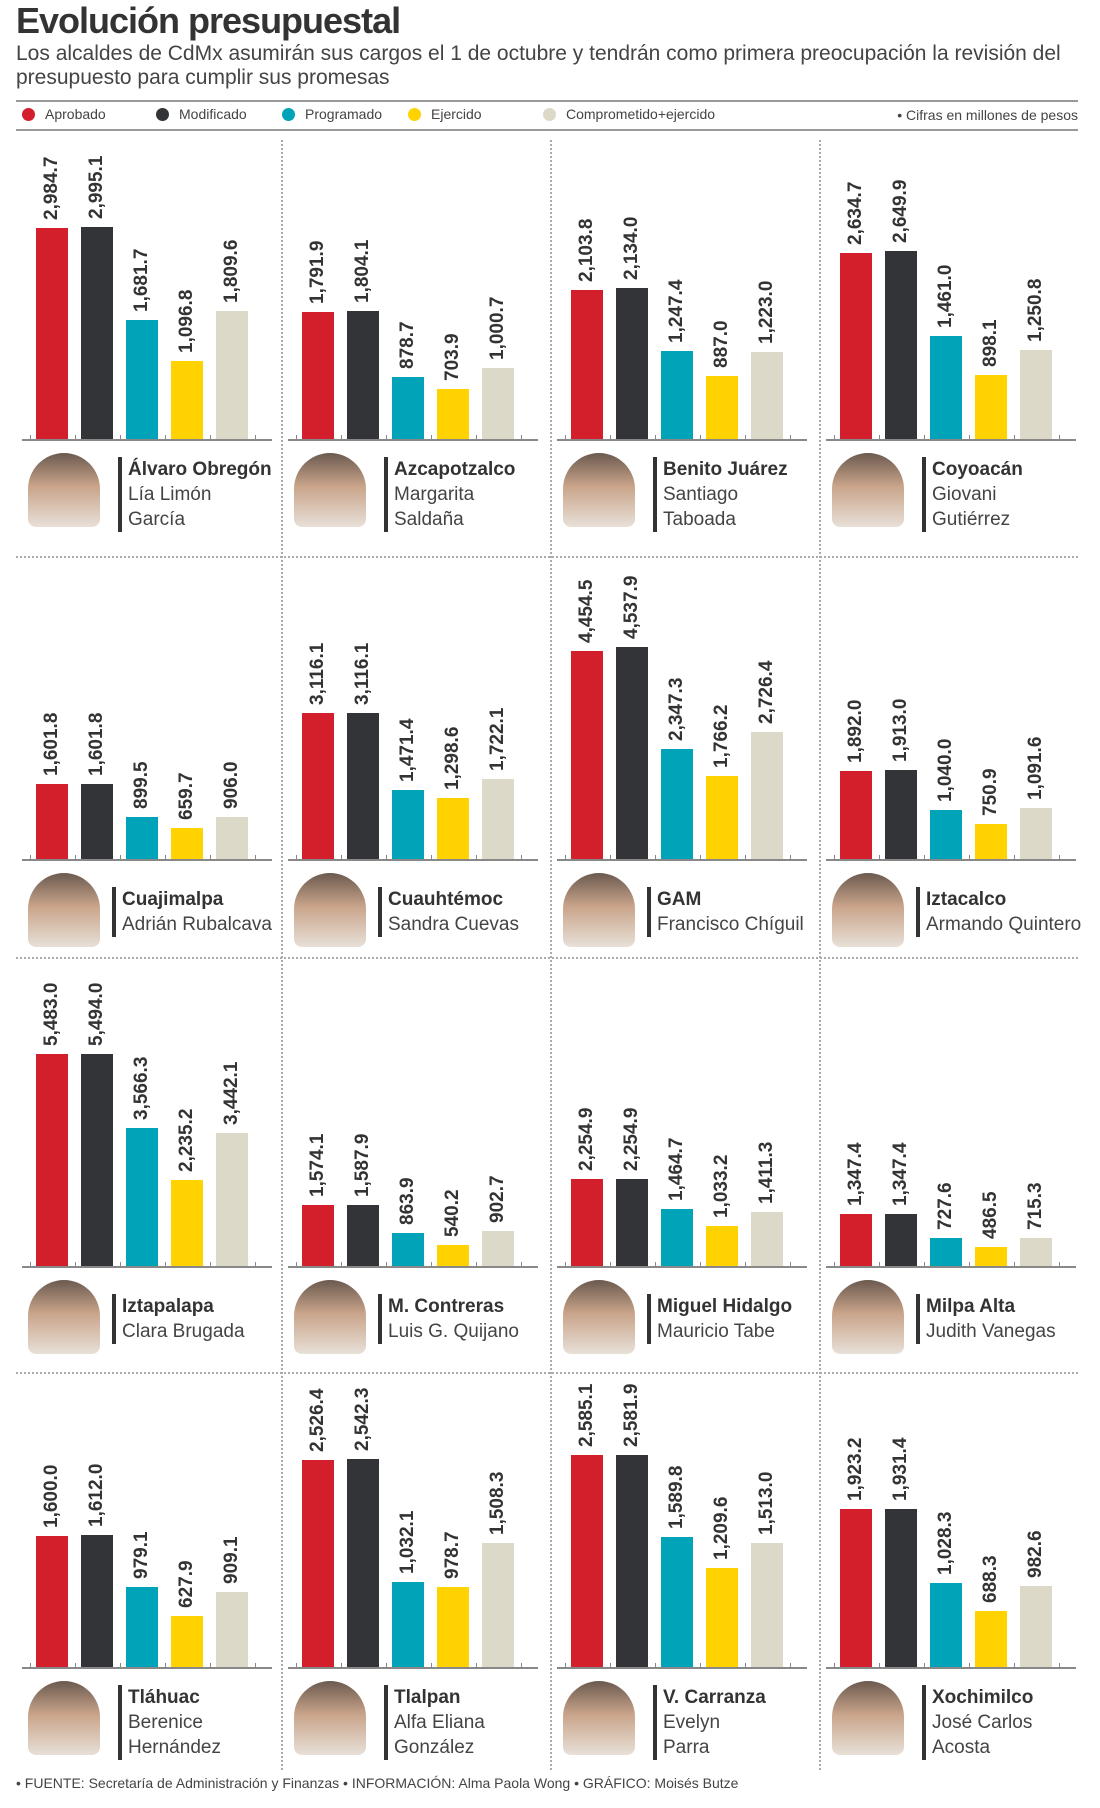 This screenshot has height=1808, width=1100. I want to click on data-label: 1,600.0, so click(51, 1496).